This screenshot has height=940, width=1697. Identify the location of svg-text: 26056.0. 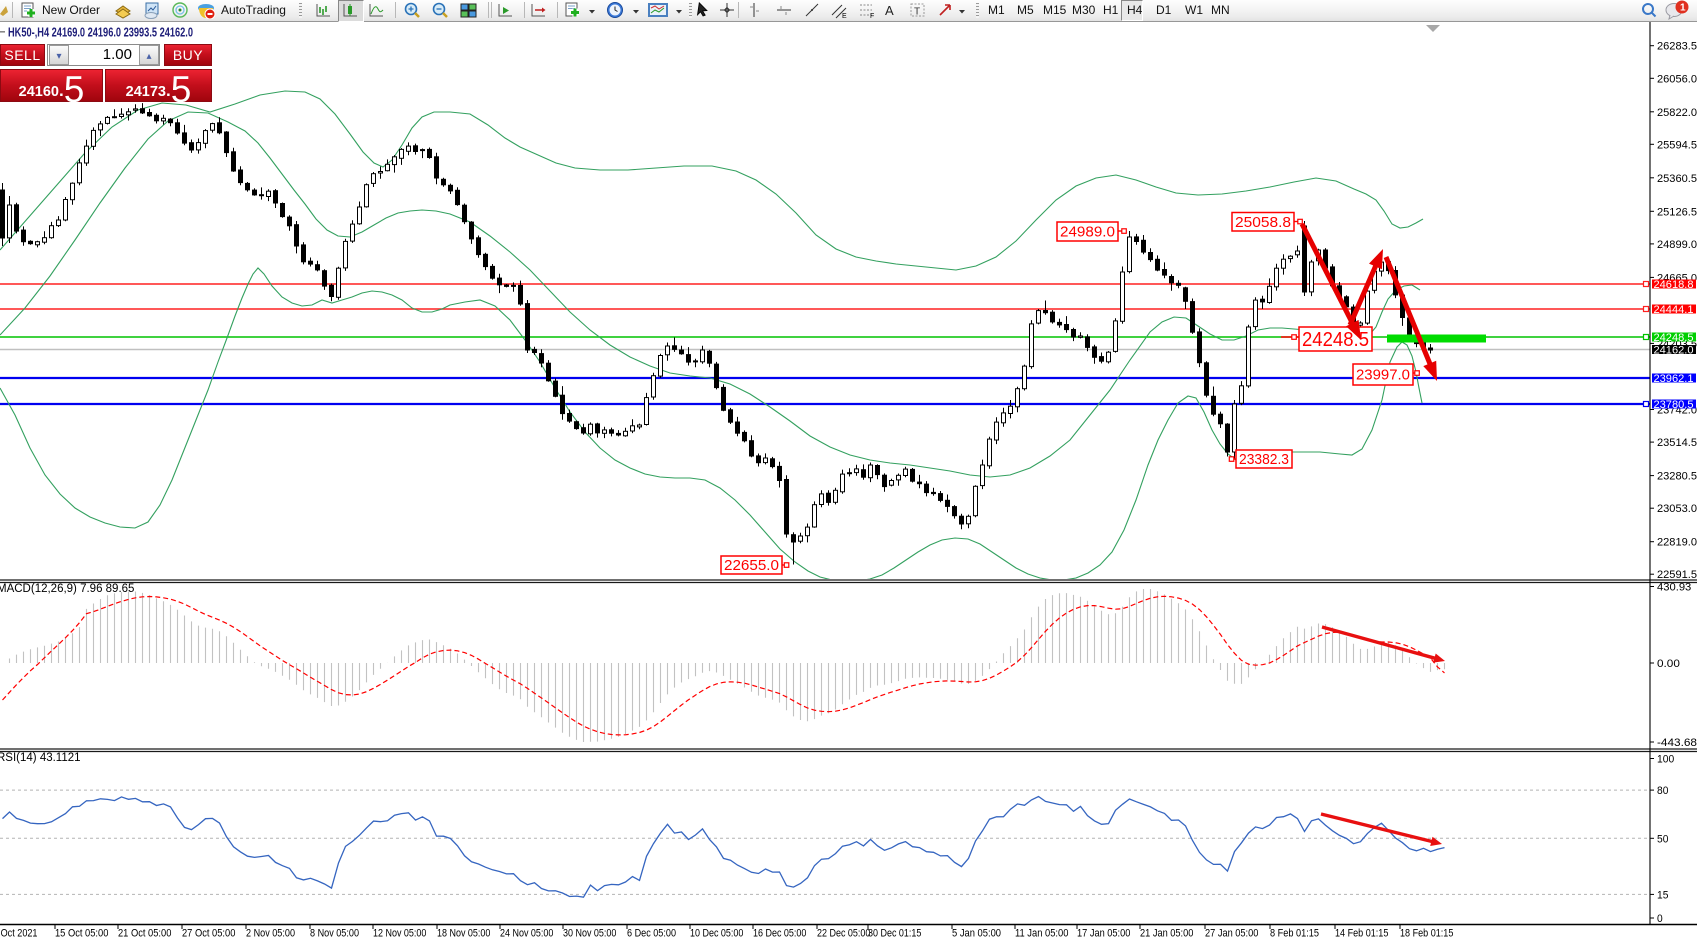
(1677, 79).